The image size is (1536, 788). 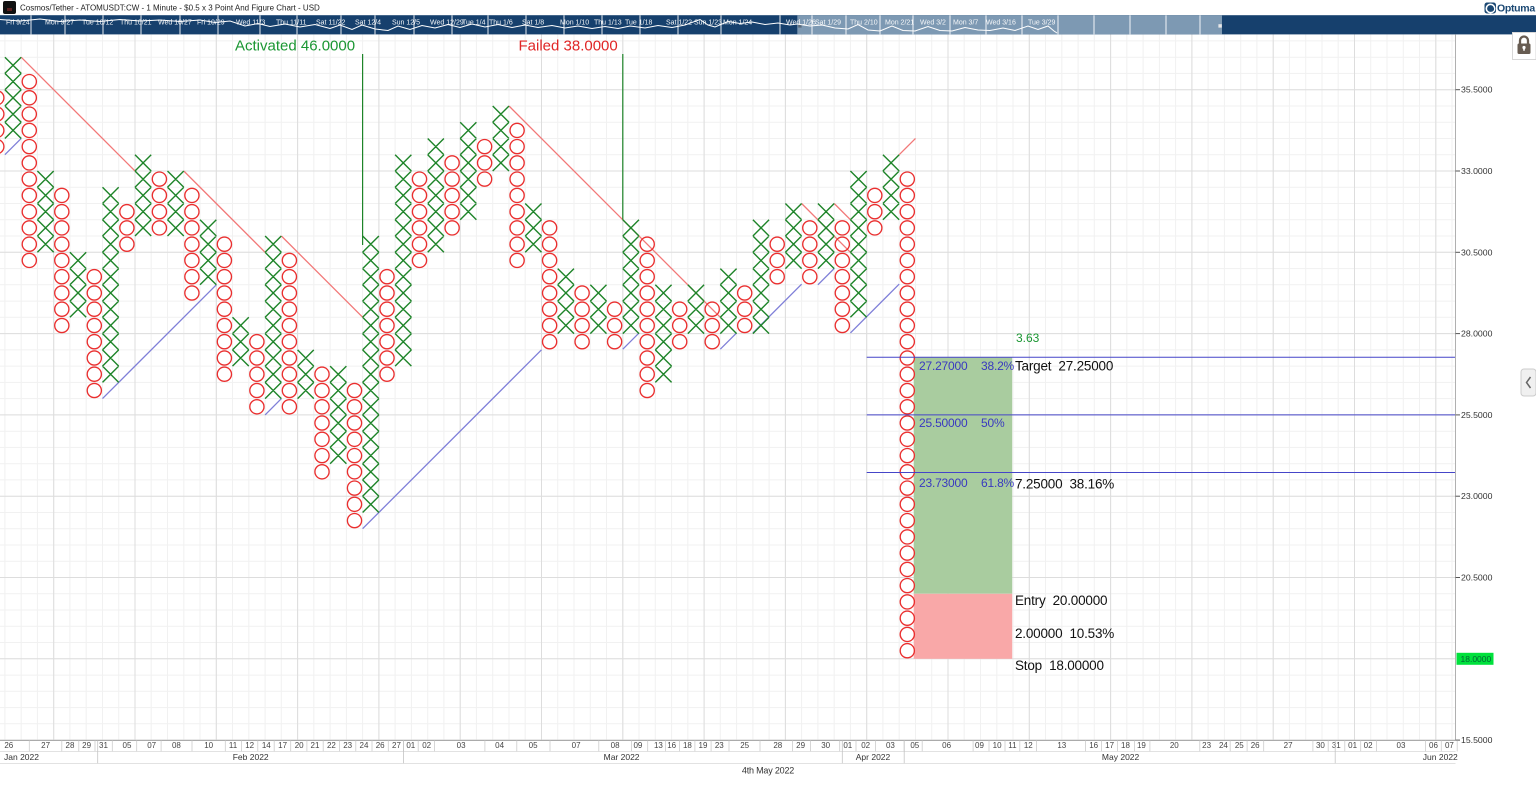 I want to click on svg-text: Activated 46.0000, so click(x=295, y=46).